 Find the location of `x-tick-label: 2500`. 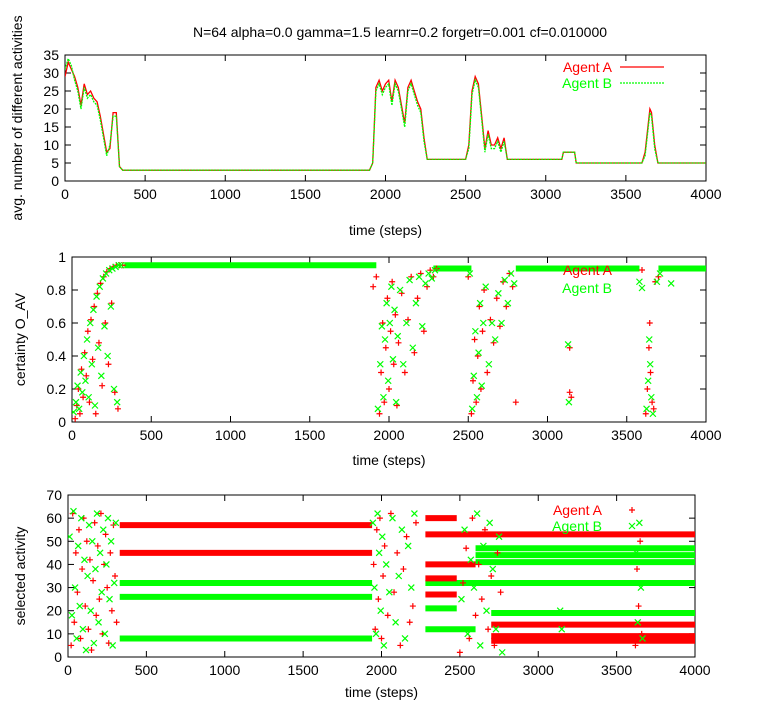

x-tick-label: 2500 is located at coordinates (459, 670).